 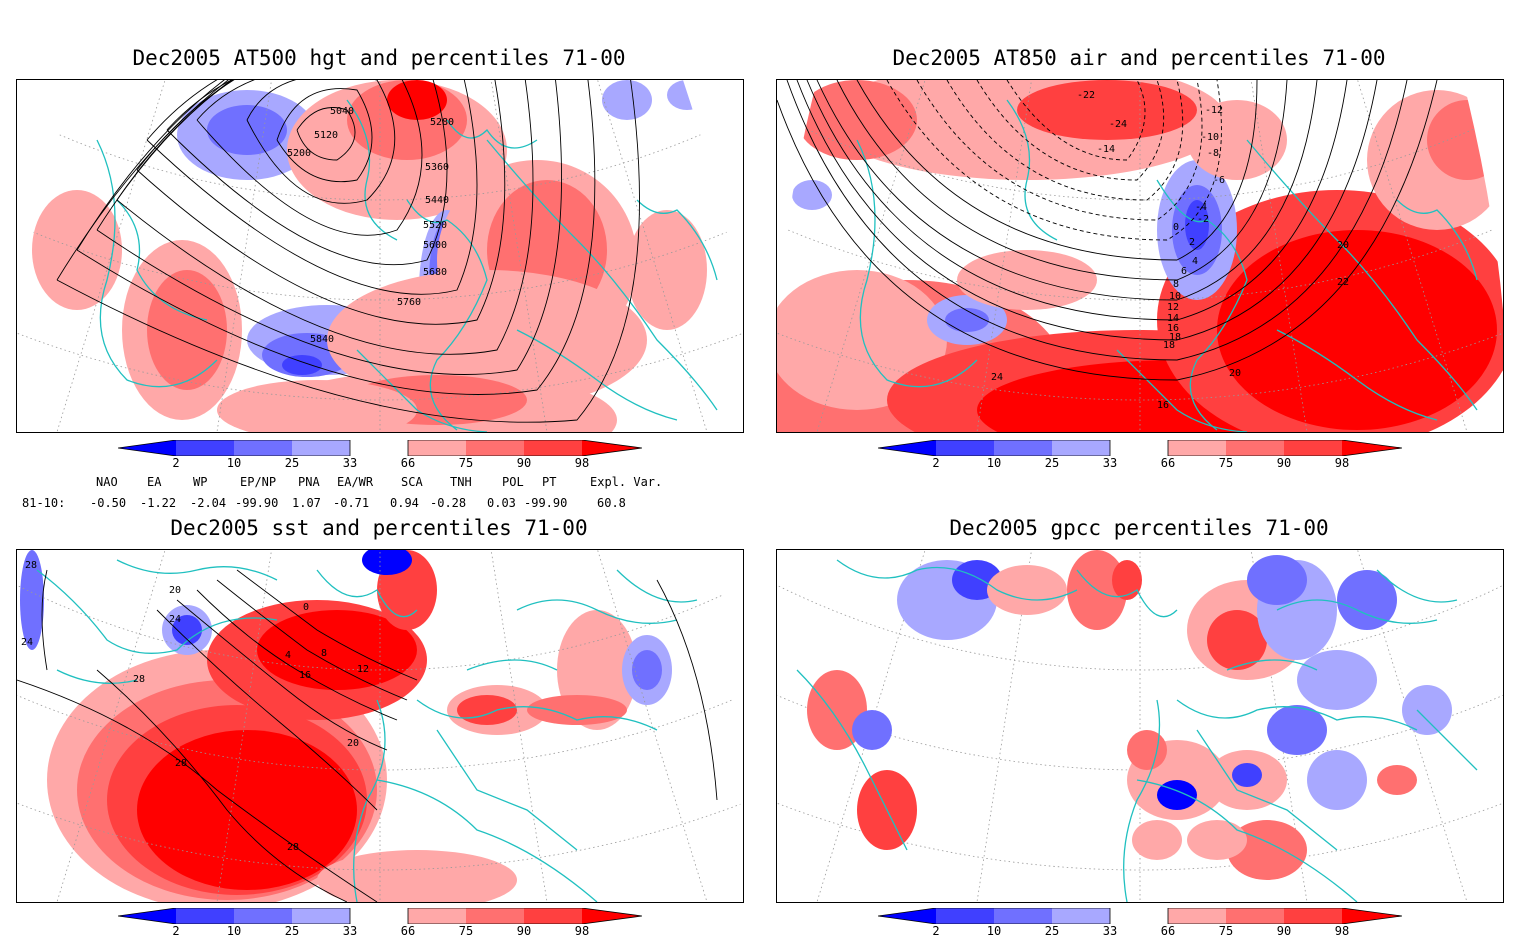 I want to click on contour-label: 22, so click(x=1343, y=282).